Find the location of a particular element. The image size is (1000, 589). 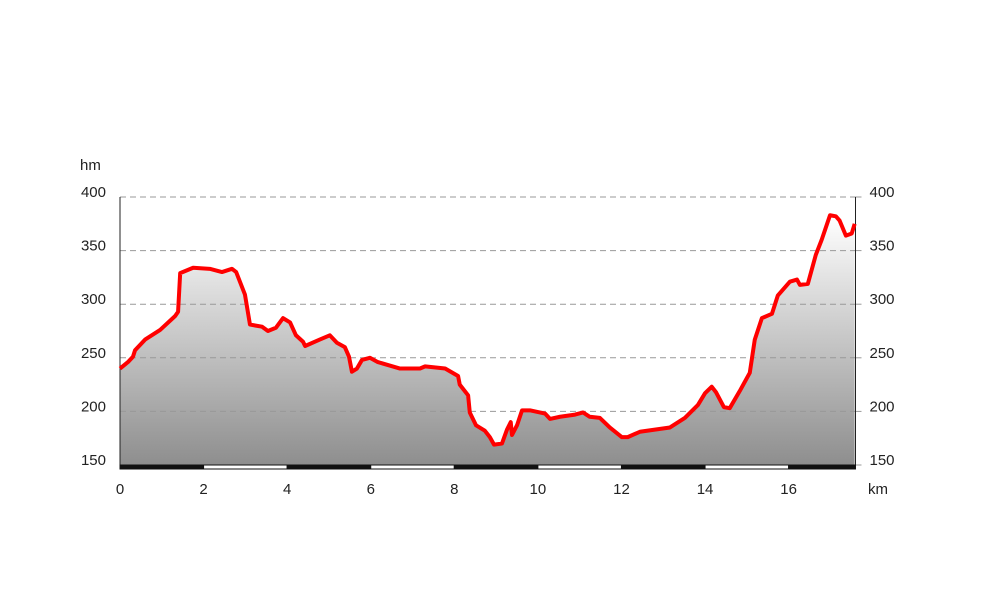

x-tick-label: 12 is located at coordinates (621, 489).